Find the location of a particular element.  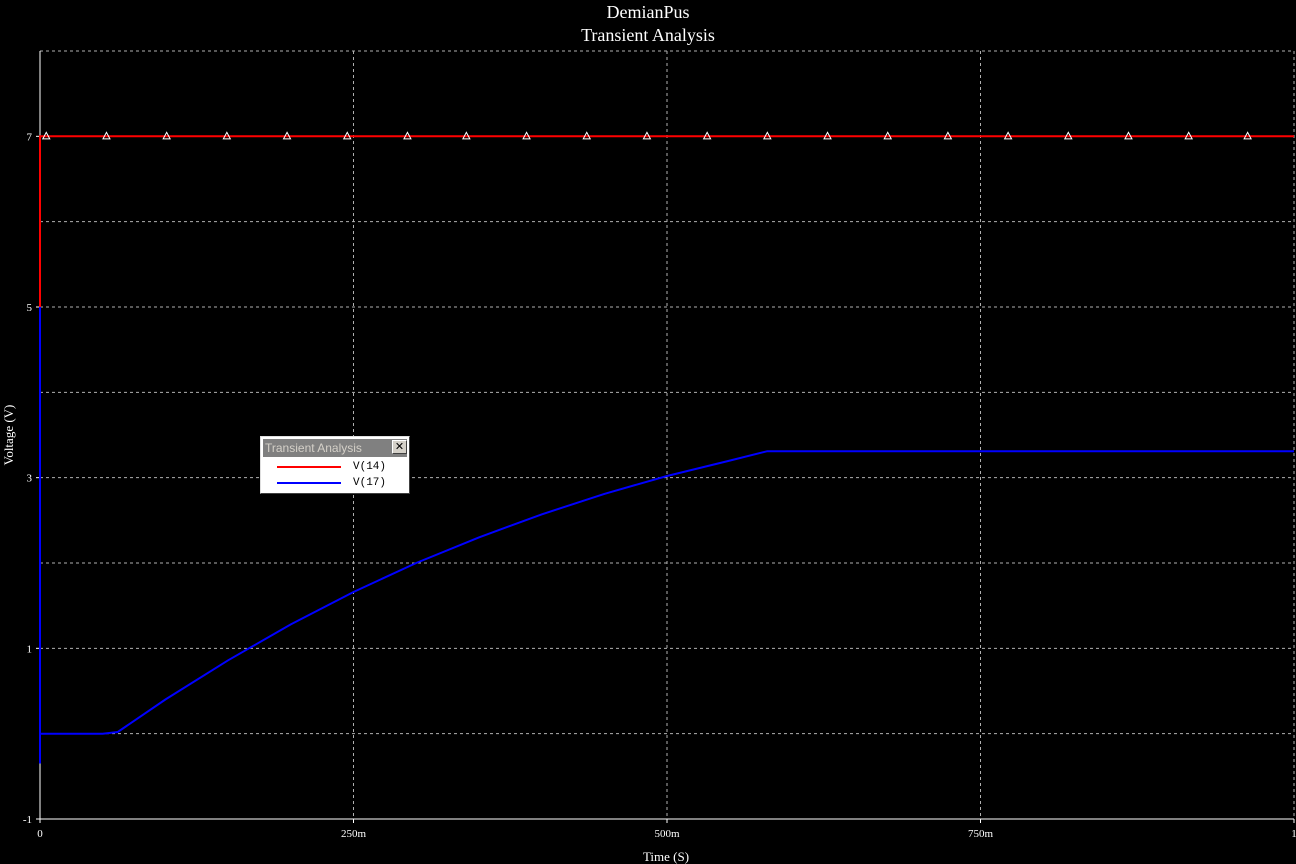

legend-swatch-v17 is located at coordinates (309, 483).